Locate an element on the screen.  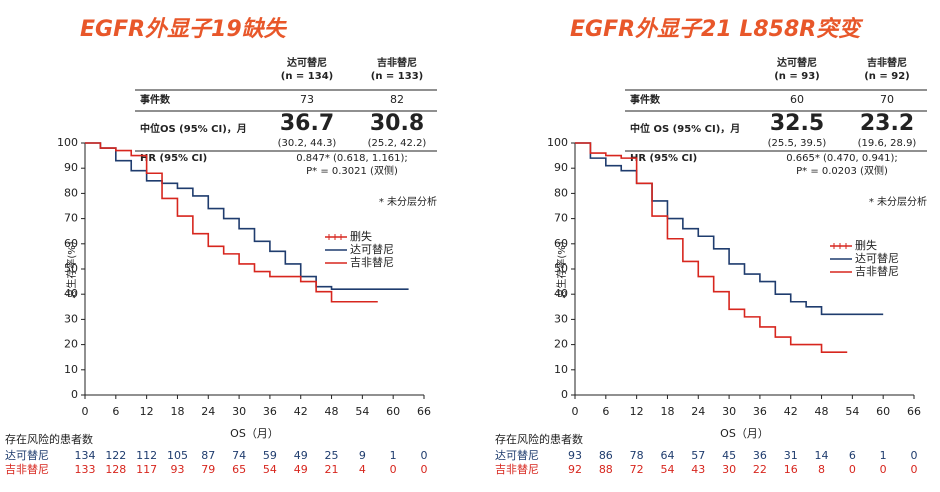
at-risk-title: 存在风险的患者数 is located at coordinates (49, 439).